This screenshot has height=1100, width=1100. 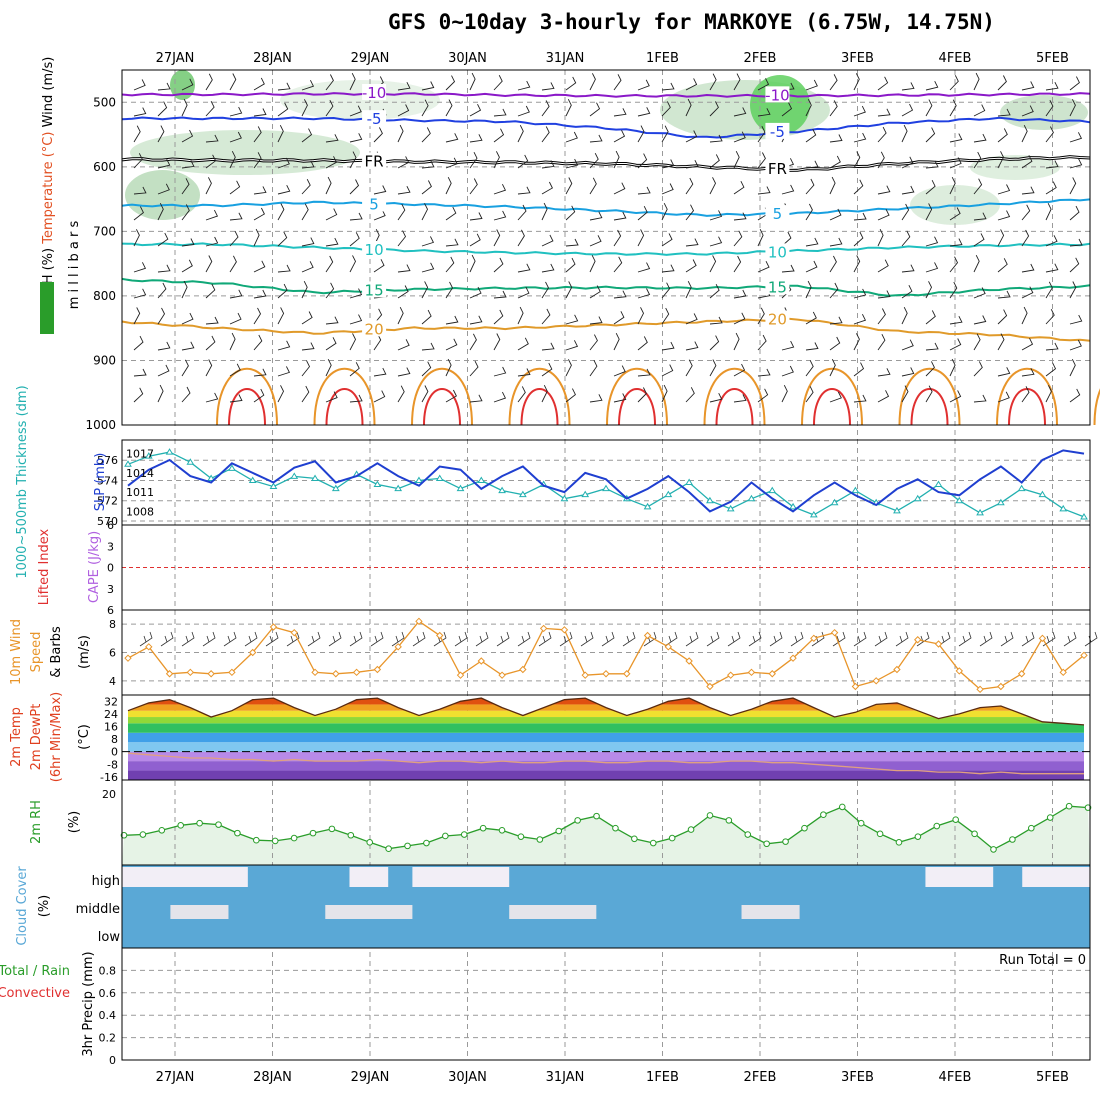 I want to click on cloud-high-clear, so click(x=1056, y=877).